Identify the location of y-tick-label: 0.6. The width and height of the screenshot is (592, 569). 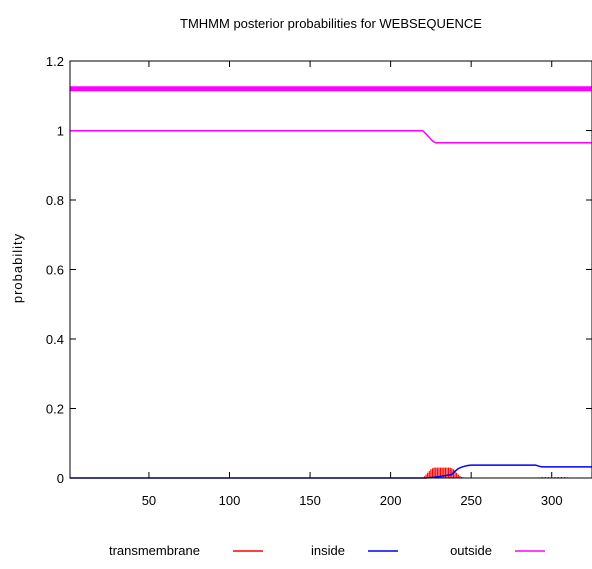
(55, 270).